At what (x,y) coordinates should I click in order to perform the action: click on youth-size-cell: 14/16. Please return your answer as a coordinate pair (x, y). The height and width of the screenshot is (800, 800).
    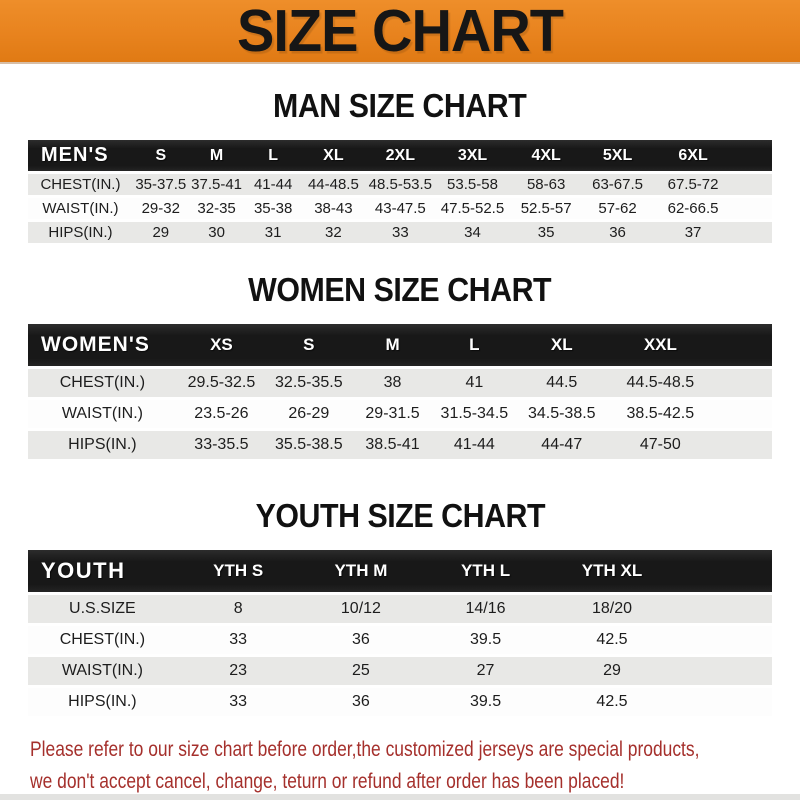
    Looking at the image, I should click on (485, 610).